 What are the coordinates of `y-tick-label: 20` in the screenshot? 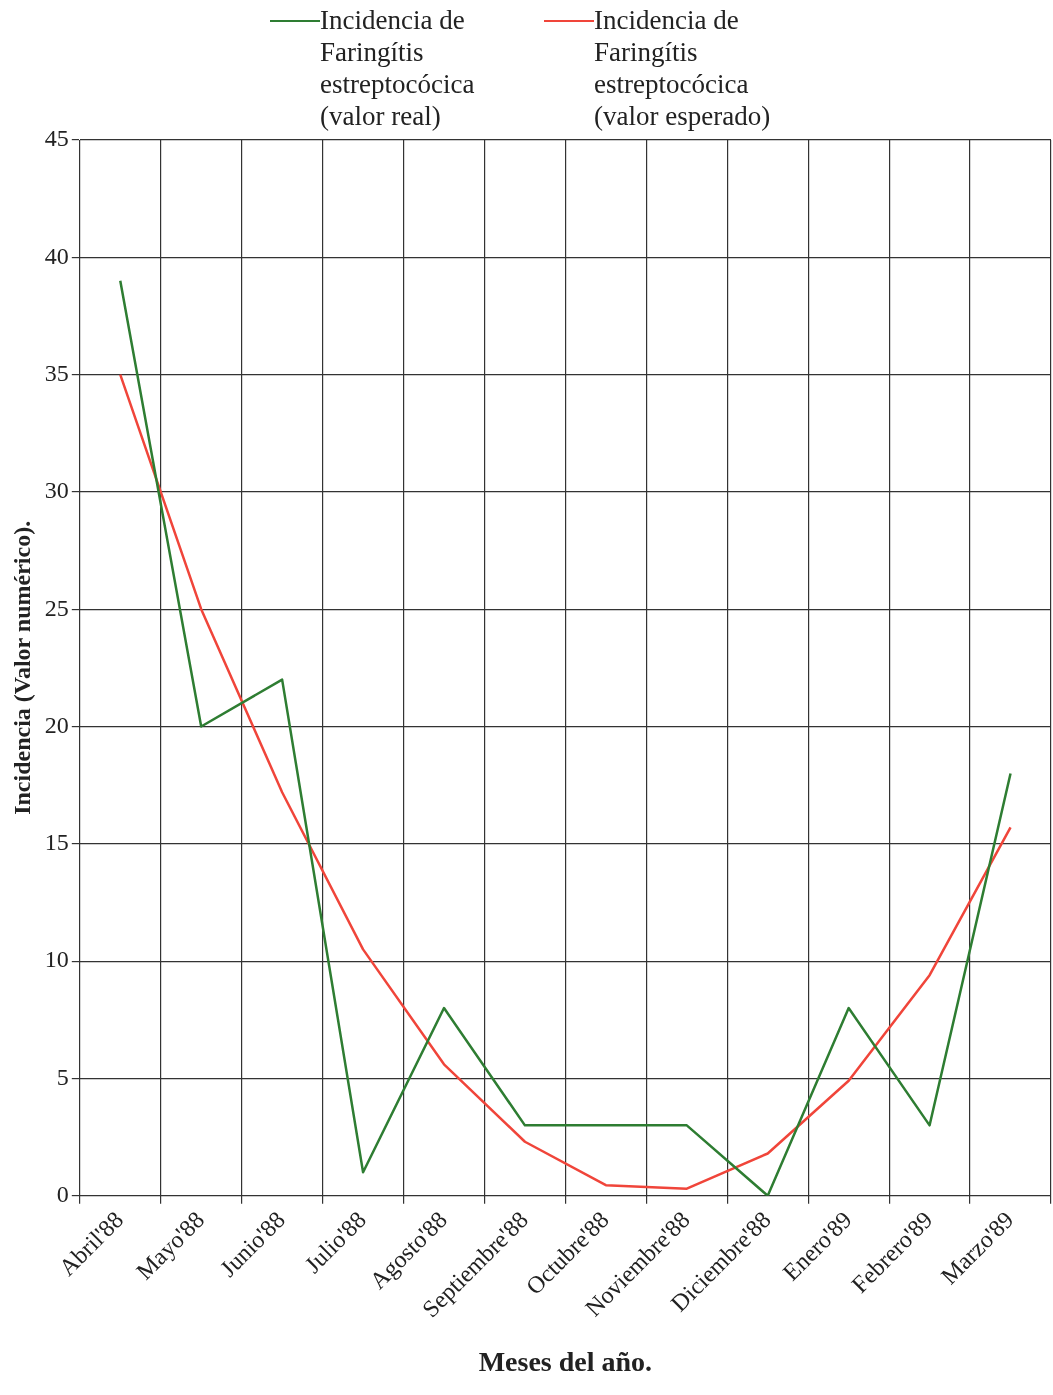 It's located at (56, 724).